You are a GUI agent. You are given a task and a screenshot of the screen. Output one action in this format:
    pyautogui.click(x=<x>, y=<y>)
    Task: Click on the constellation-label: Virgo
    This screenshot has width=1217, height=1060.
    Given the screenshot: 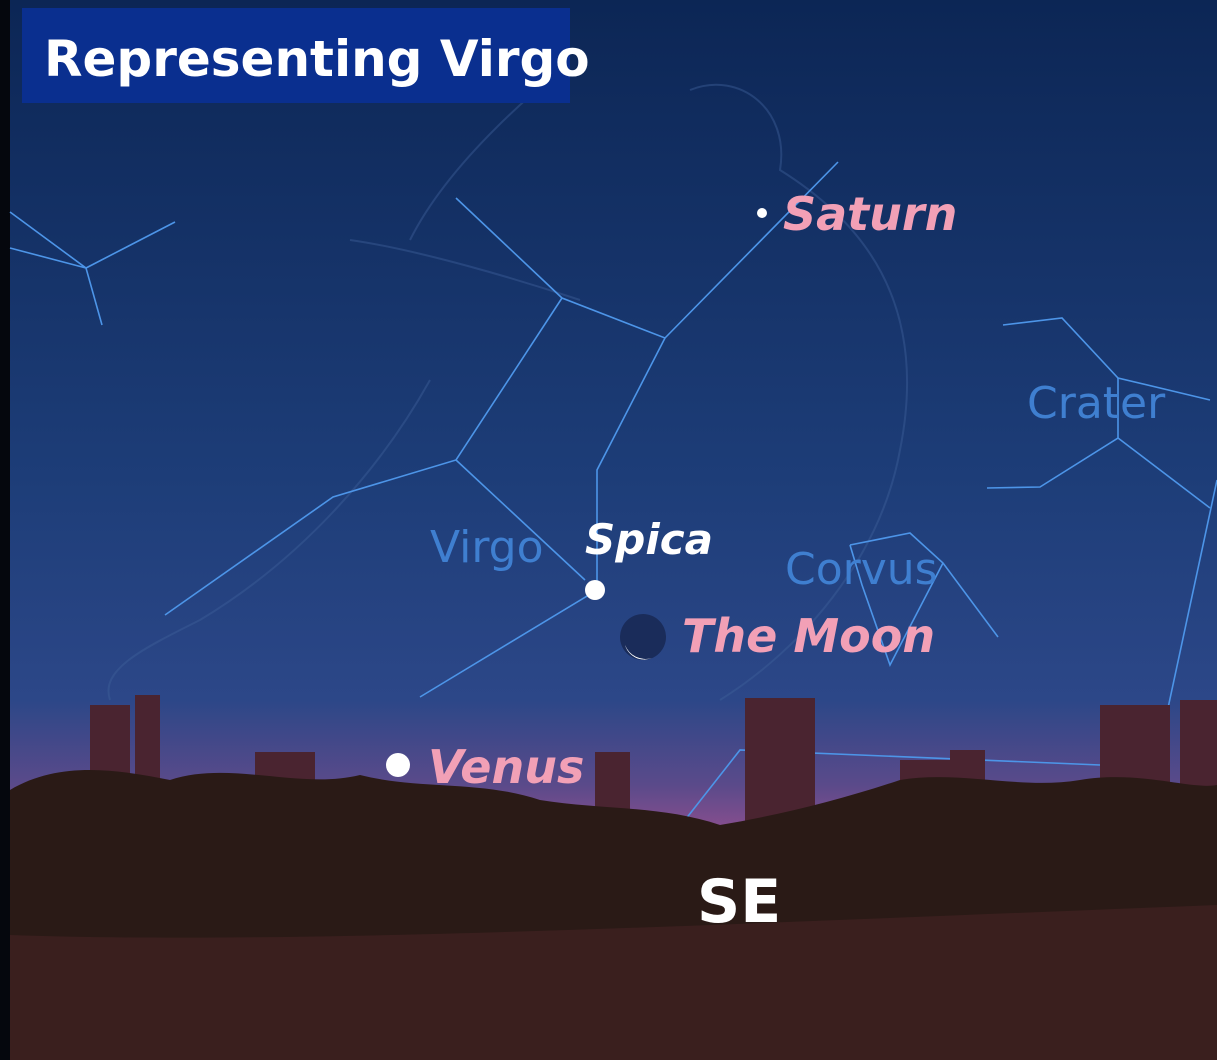 What is the action you would take?
    pyautogui.click(x=487, y=547)
    